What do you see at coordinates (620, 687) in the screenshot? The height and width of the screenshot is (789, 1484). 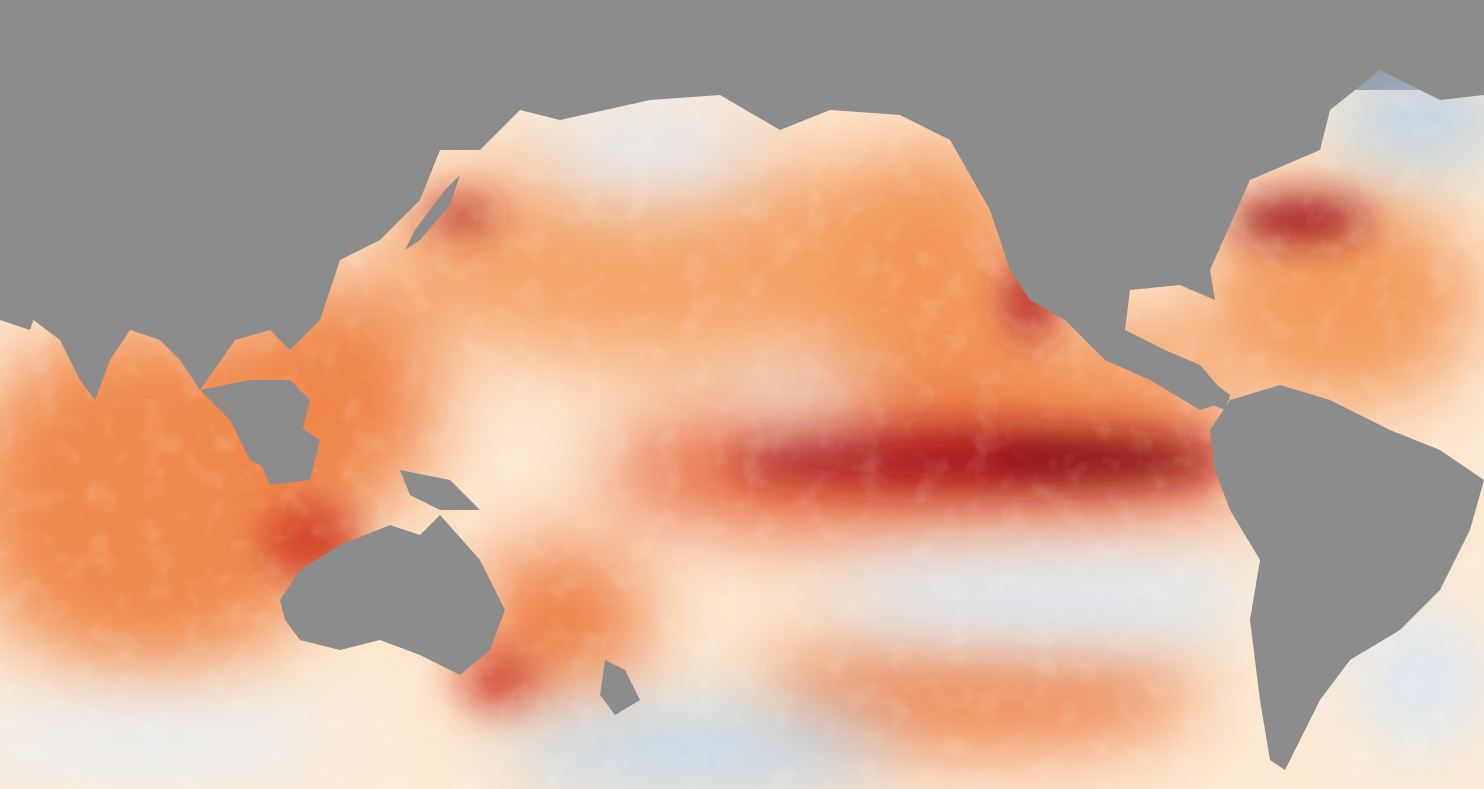 I see `new-zealand` at bounding box center [620, 687].